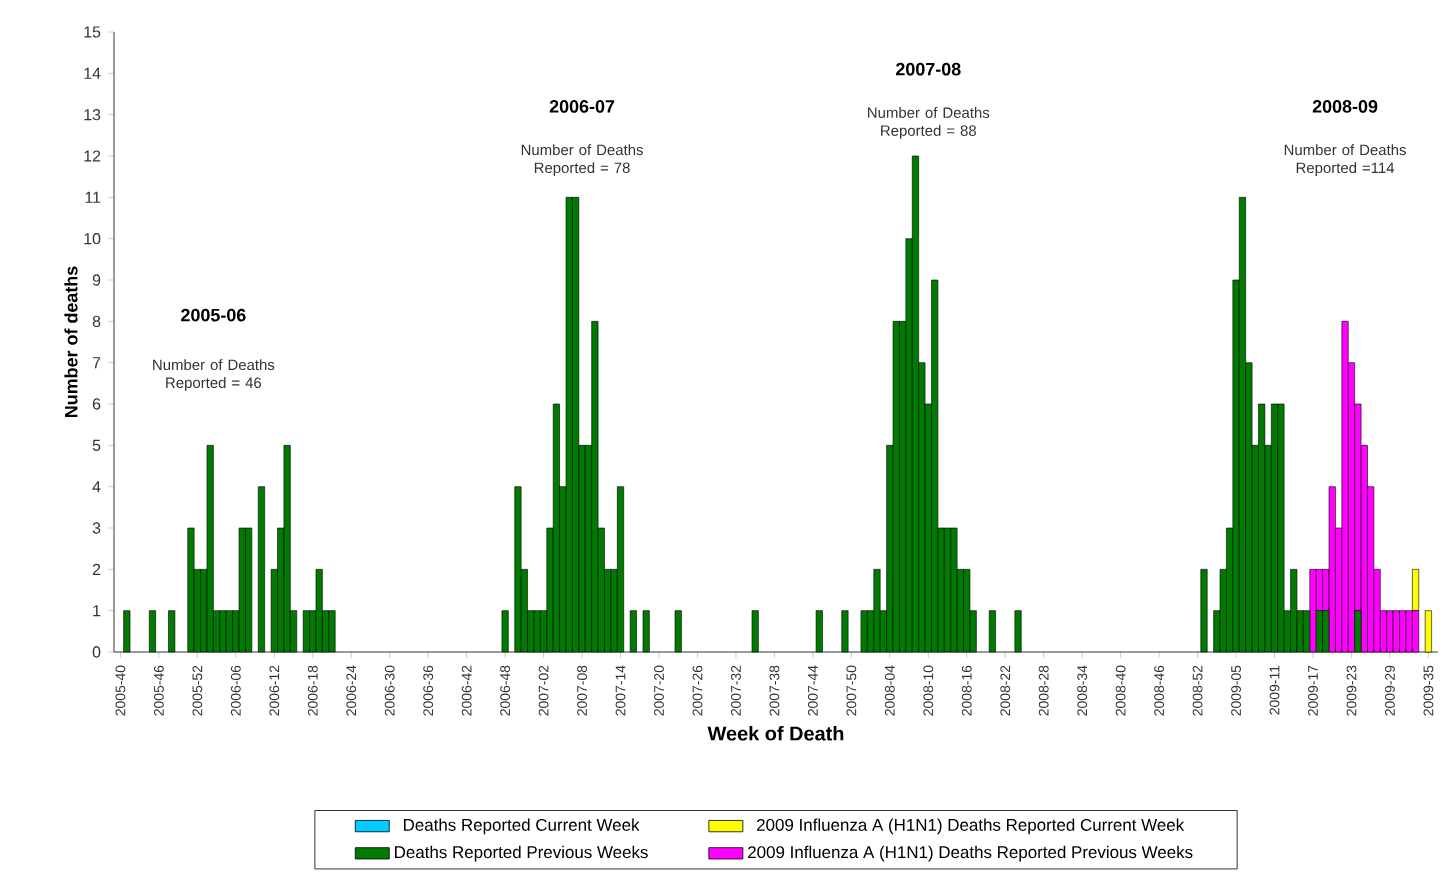  Describe the element at coordinates (970, 853) in the screenshot. I see `legend-label: 2009 Influenza A (H1N1) Deaths Reported Previous Weeks` at that location.